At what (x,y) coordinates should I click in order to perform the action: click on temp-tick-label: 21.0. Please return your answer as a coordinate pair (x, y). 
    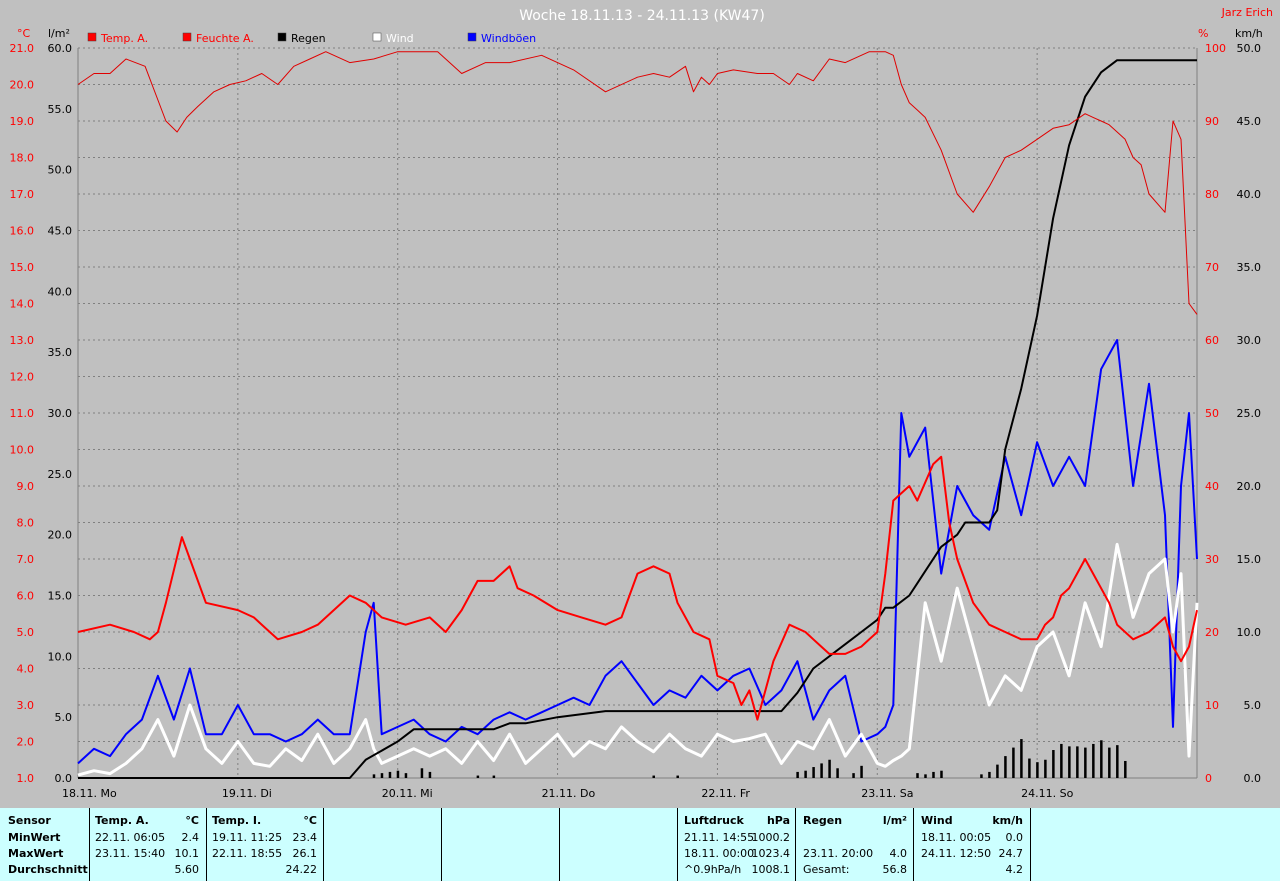
    Looking at the image, I should click on (22, 48).